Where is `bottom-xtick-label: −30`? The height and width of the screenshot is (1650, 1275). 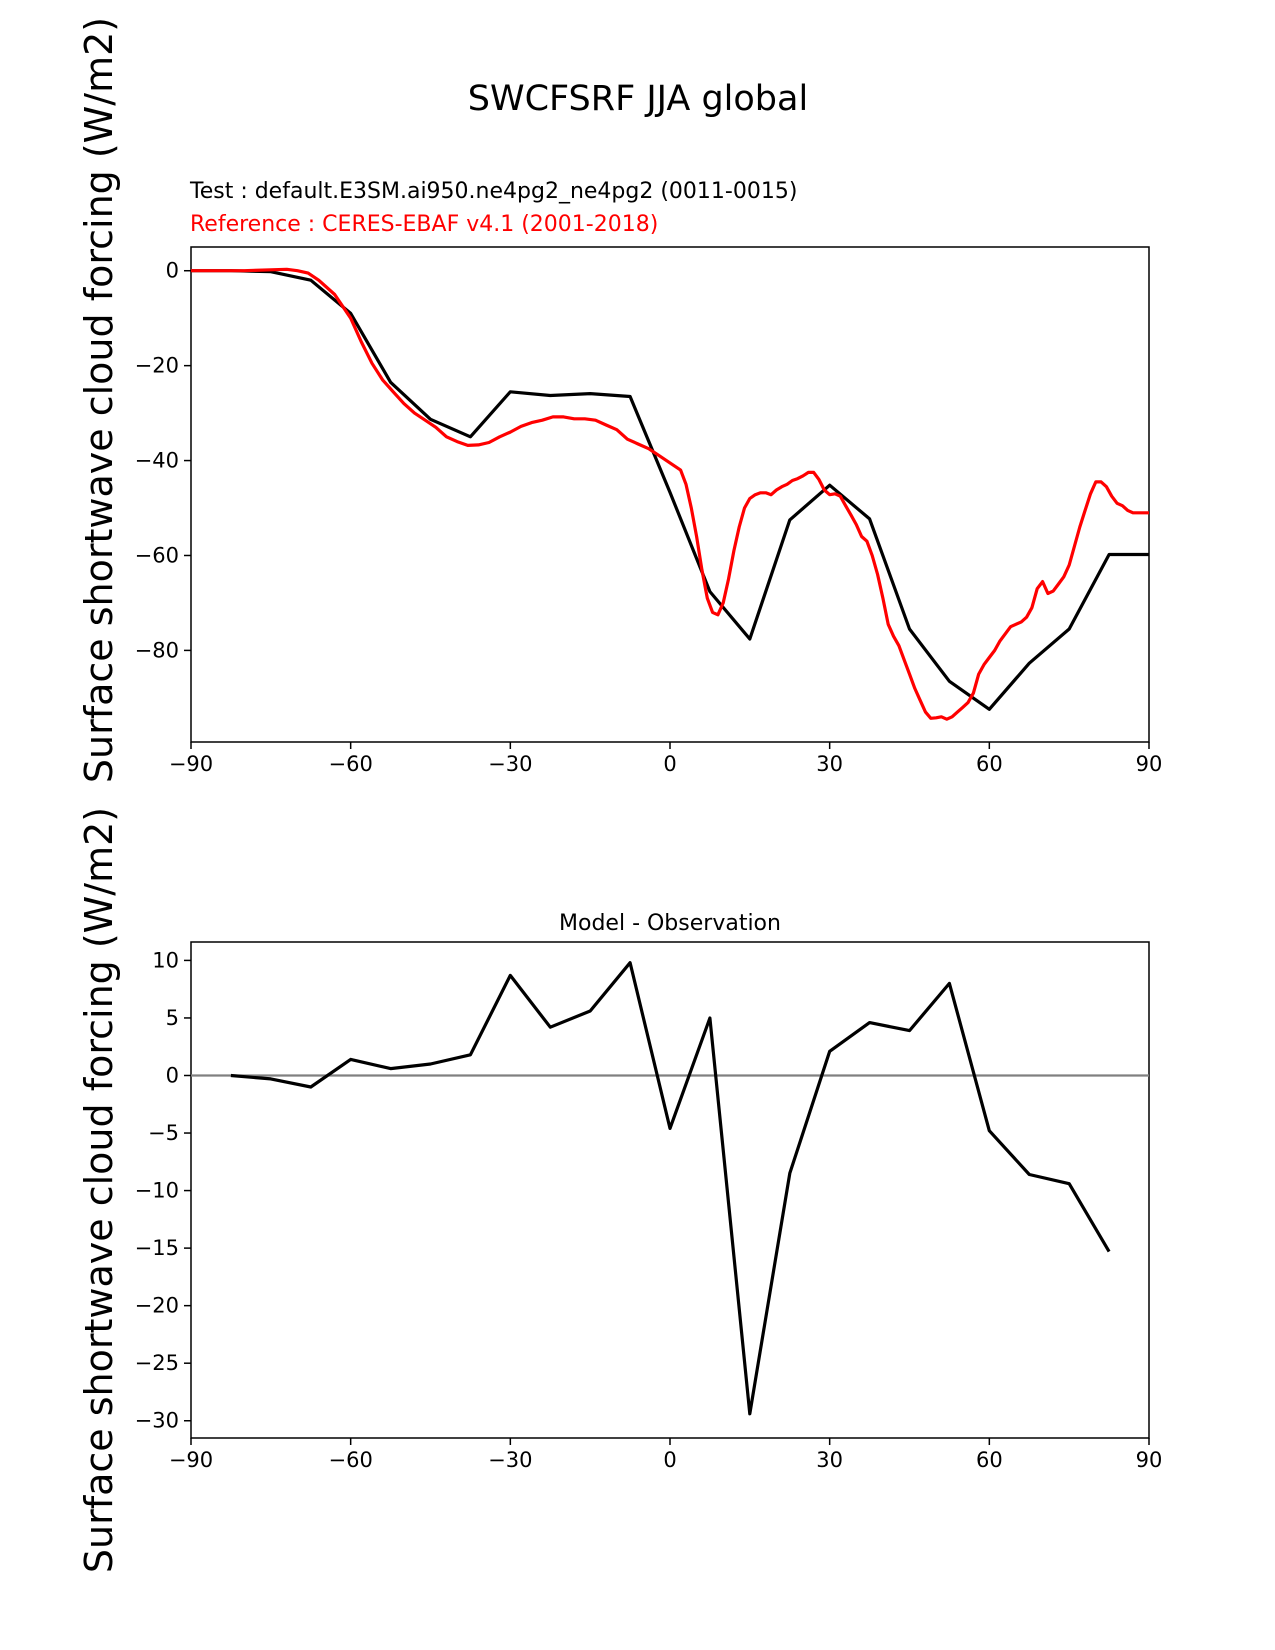 bottom-xtick-label: −30 is located at coordinates (510, 1460).